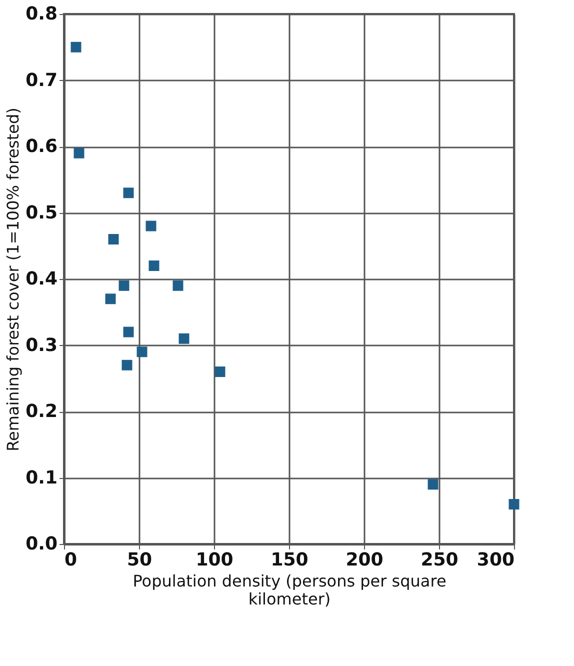 This screenshot has width=574, height=666. What do you see at coordinates (42, 279) in the screenshot?
I see `y-tick-label: 0.4` at bounding box center [42, 279].